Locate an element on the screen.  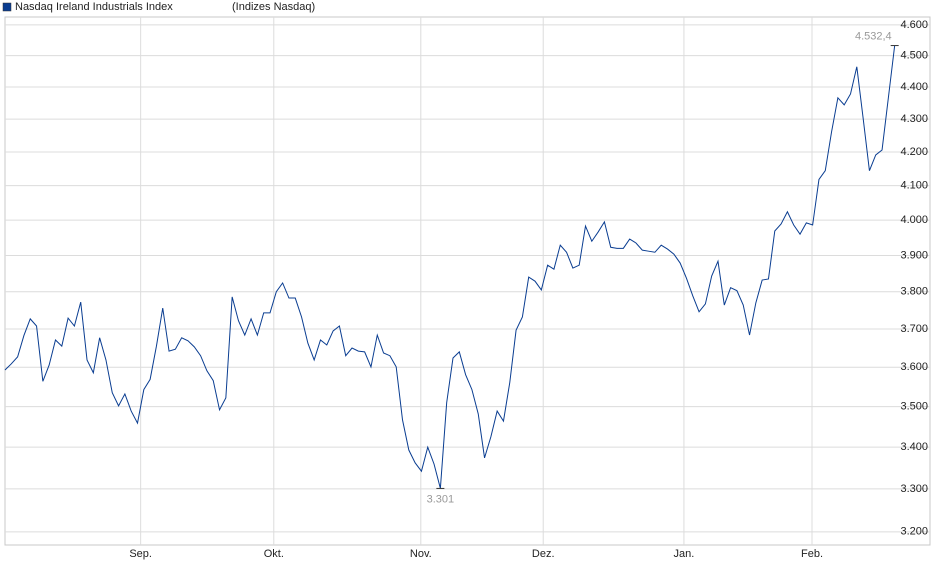
y-tick-label: 3.700 is located at coordinates (914, 329).